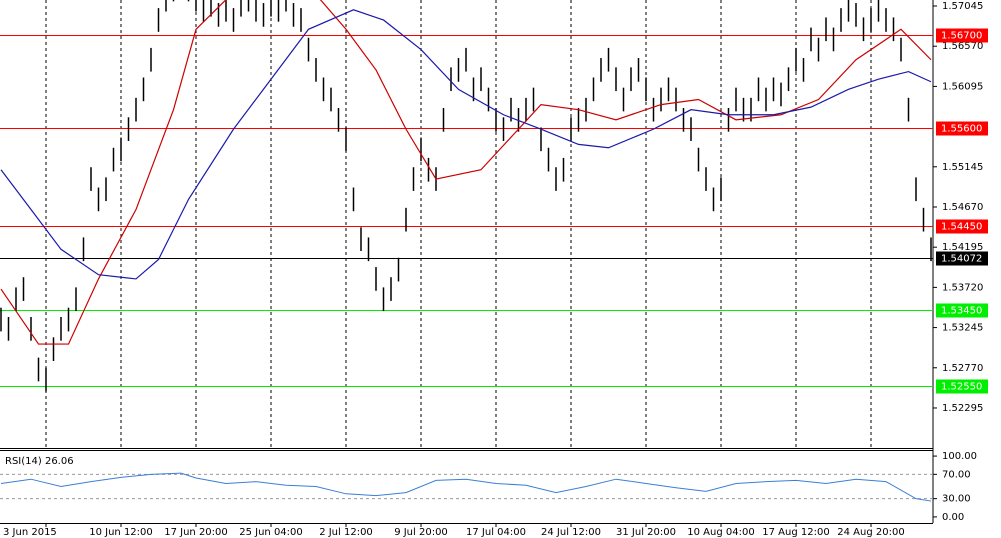 The height and width of the screenshot is (538, 1001). I want to click on y-tick-label: 30.00, so click(956, 499).